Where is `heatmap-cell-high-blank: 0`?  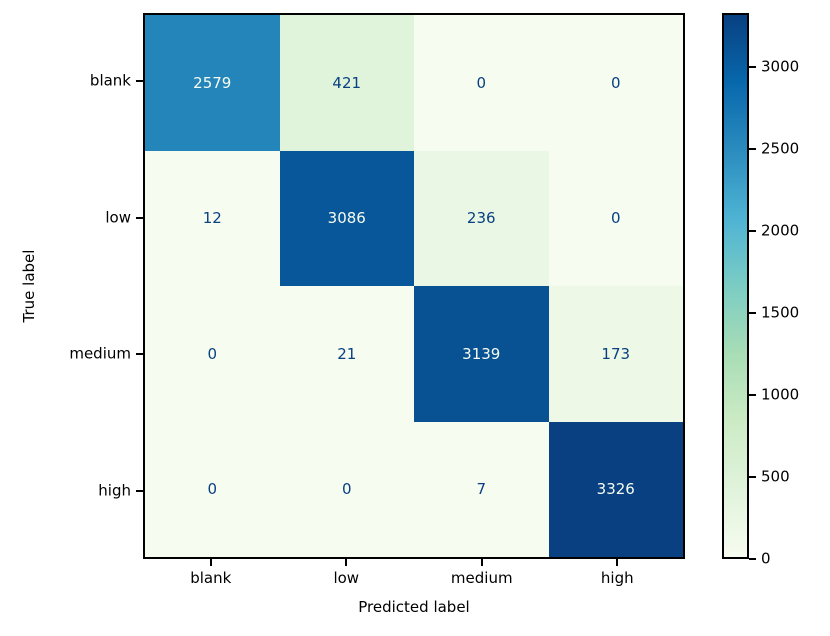
heatmap-cell-high-blank: 0 is located at coordinates (212, 489).